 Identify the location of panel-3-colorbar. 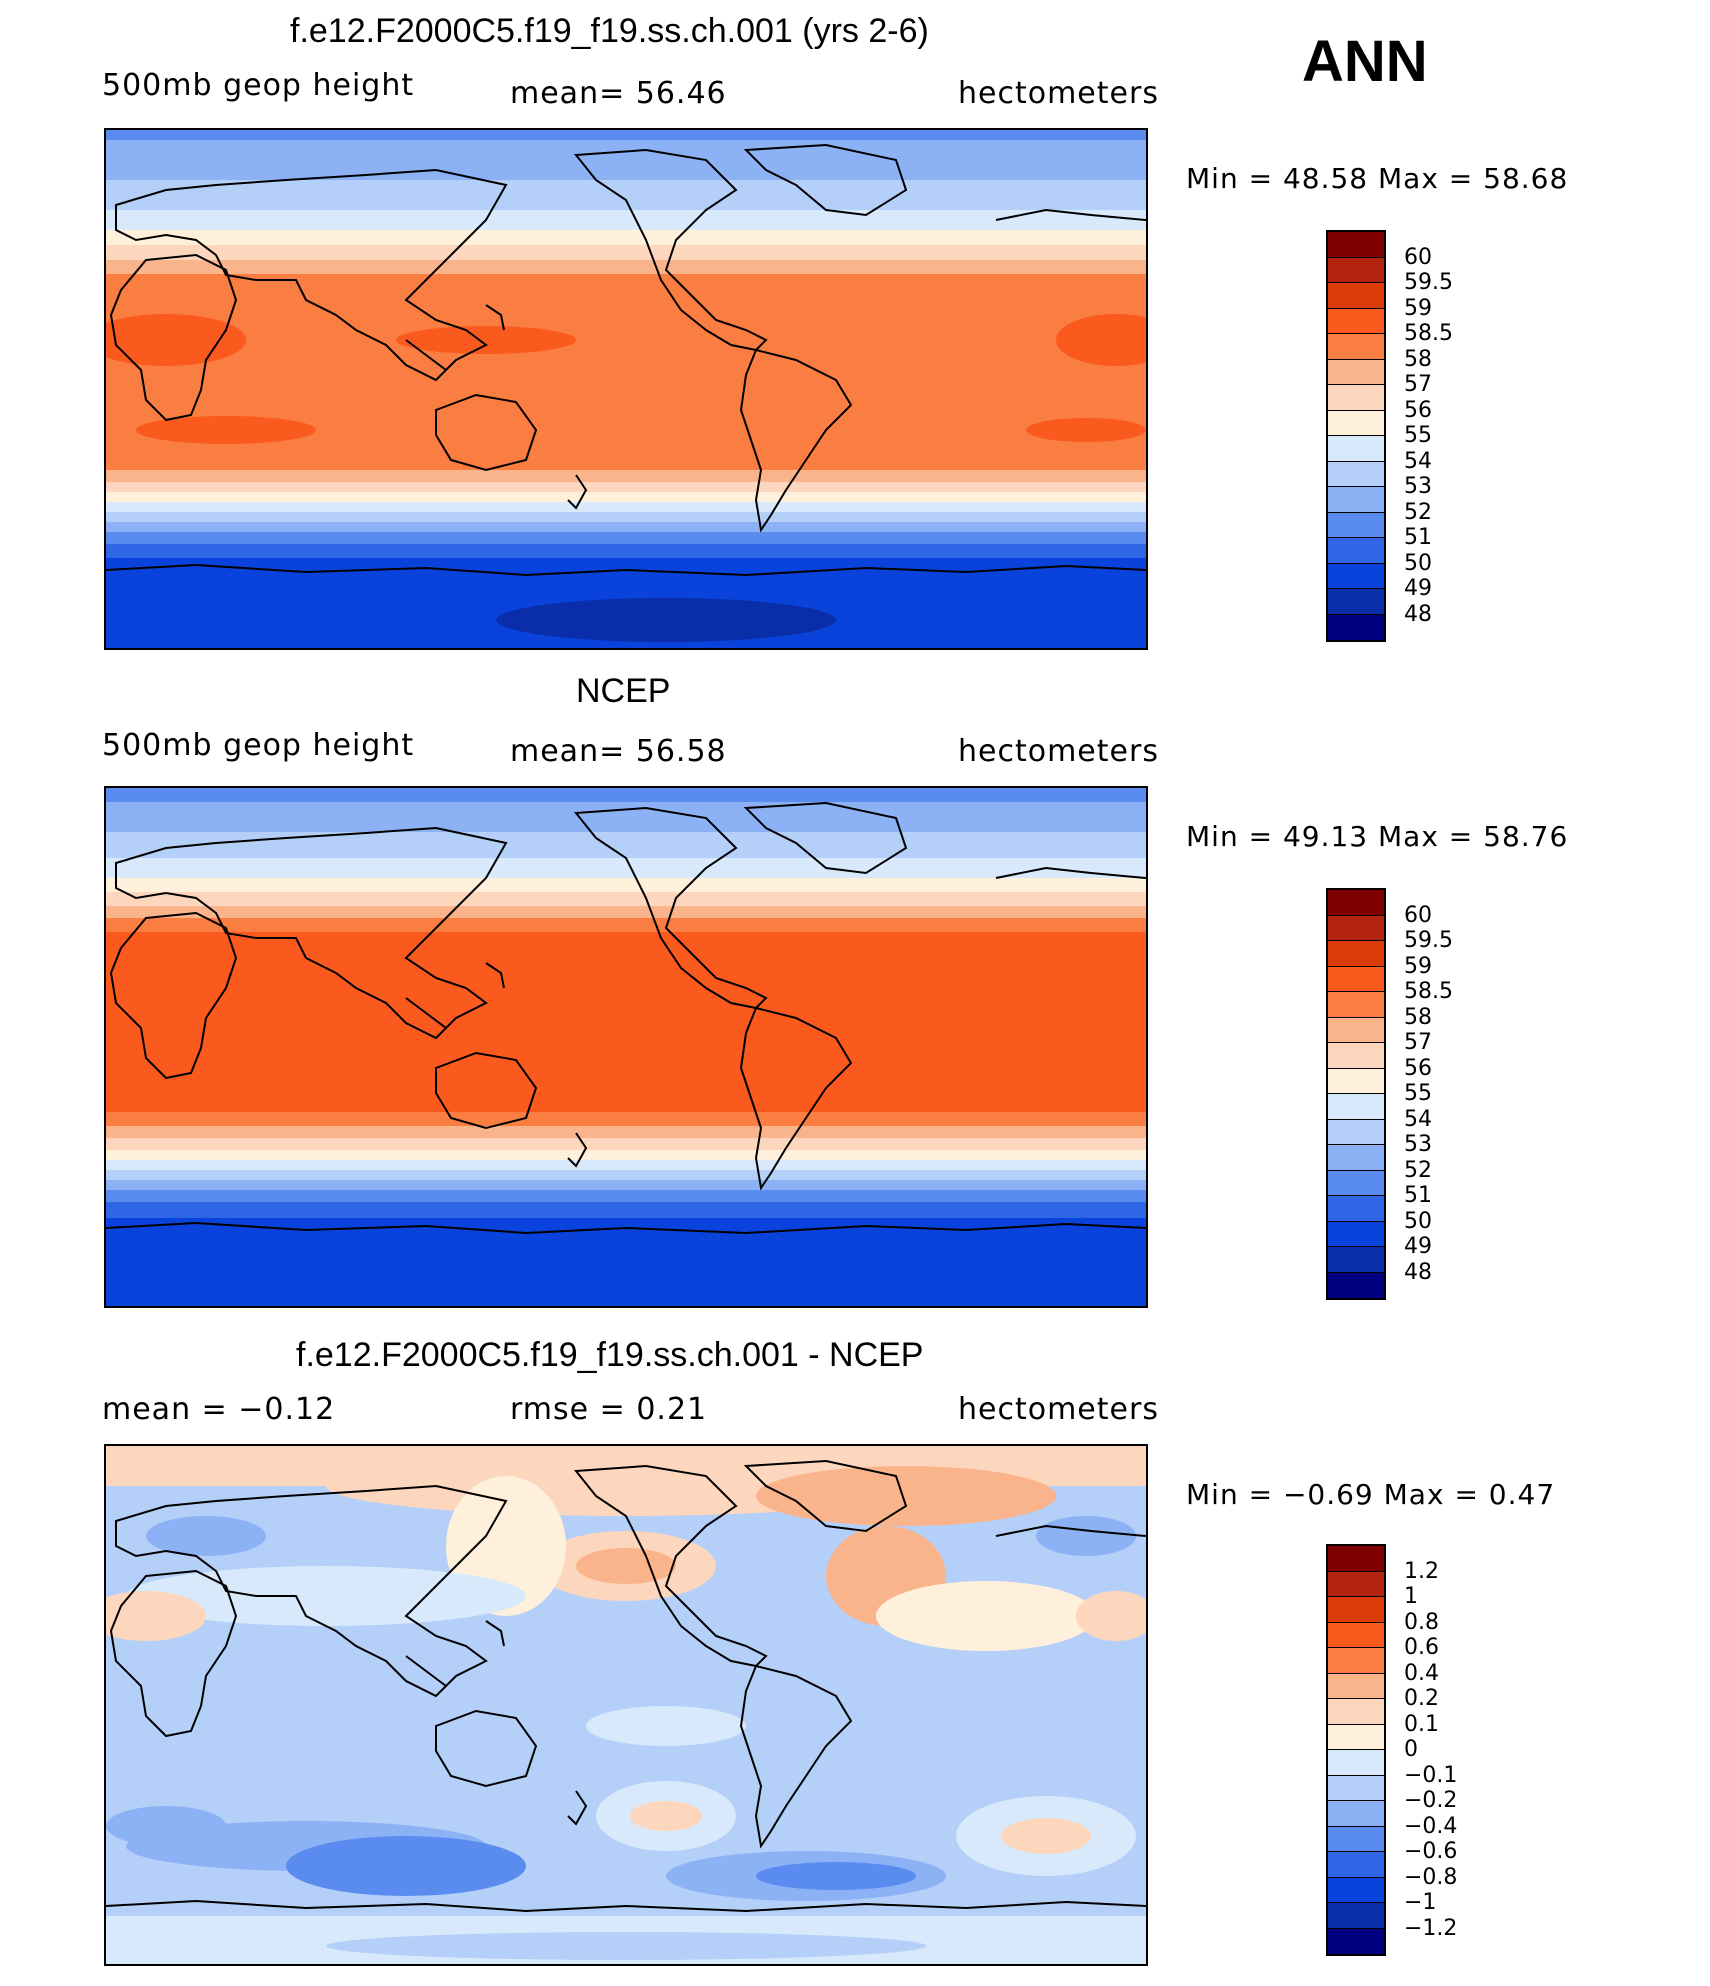
(1356, 1750).